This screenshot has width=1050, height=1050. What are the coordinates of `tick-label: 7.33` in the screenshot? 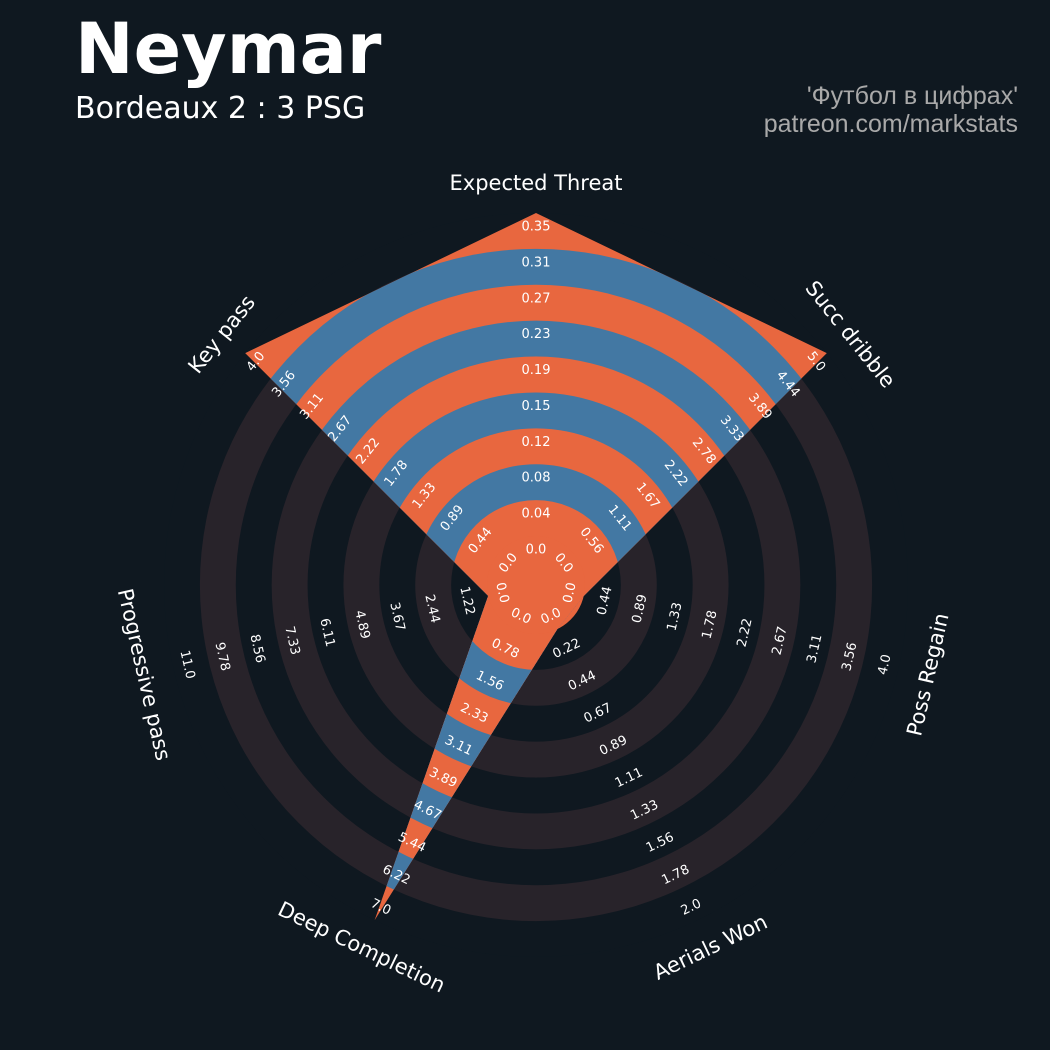 It's located at (291, 641).